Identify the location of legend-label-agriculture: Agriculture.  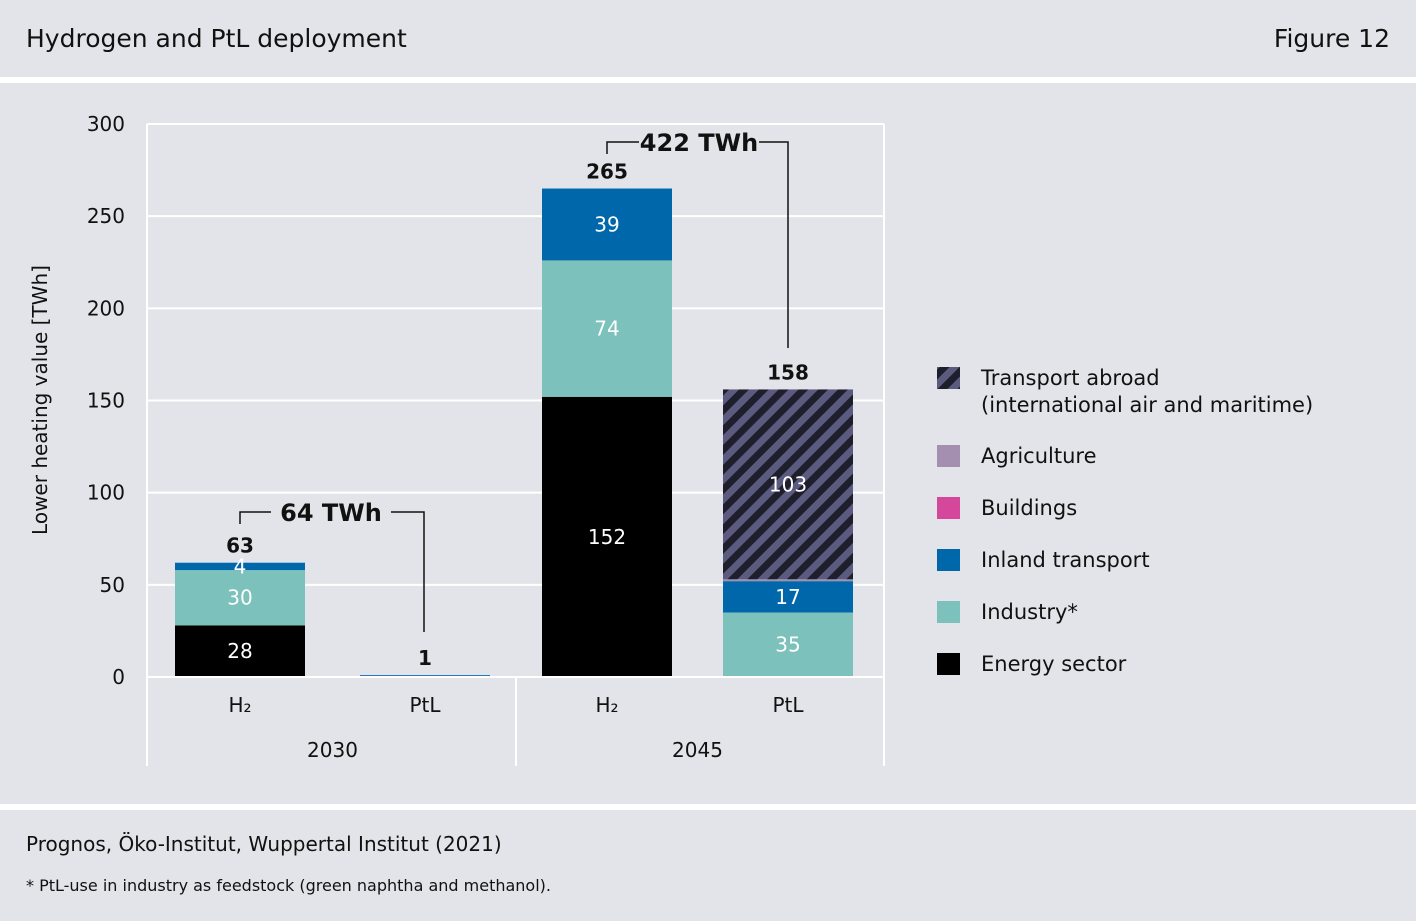
(1039, 456).